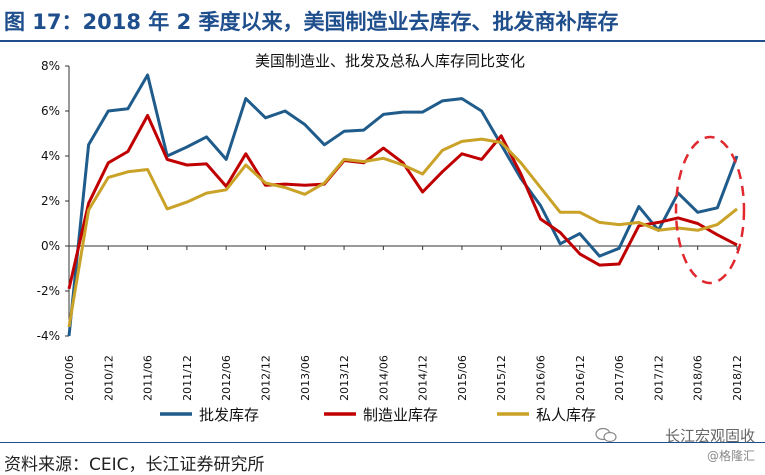 Image resolution: width=765 pixels, height=475 pixels. What do you see at coordinates (709, 436) in the screenshot?
I see `watermark-account: 长江宏观固收` at bounding box center [709, 436].